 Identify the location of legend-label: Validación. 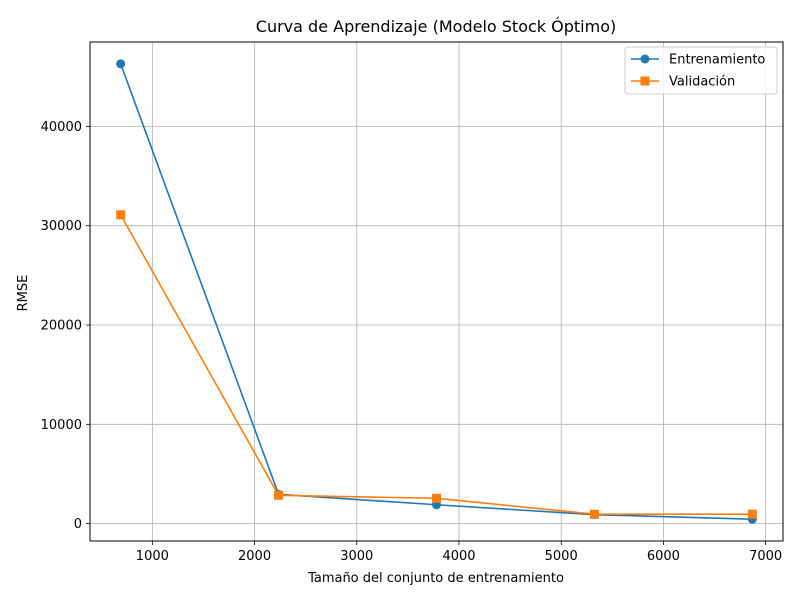
(702, 82).